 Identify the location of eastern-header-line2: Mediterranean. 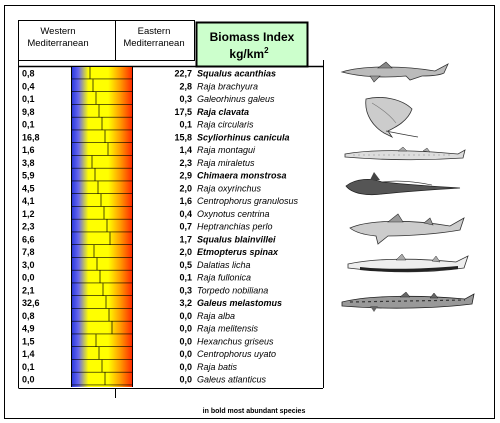
(153, 43).